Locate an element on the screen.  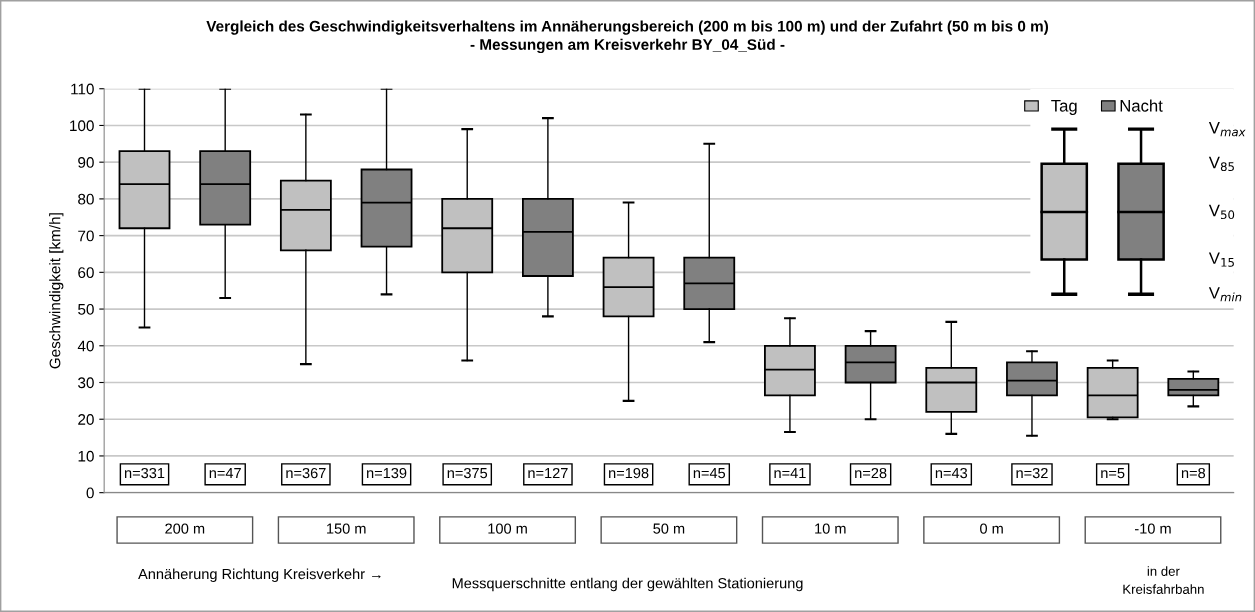
x-tick-label: 100 m is located at coordinates (507, 528).